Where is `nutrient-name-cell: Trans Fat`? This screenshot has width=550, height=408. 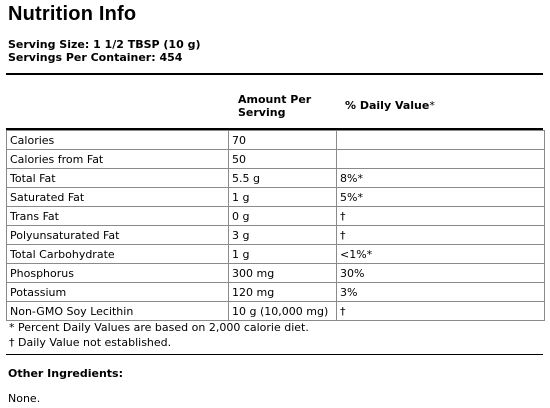
nutrient-name-cell: Trans Fat is located at coordinates (117, 216).